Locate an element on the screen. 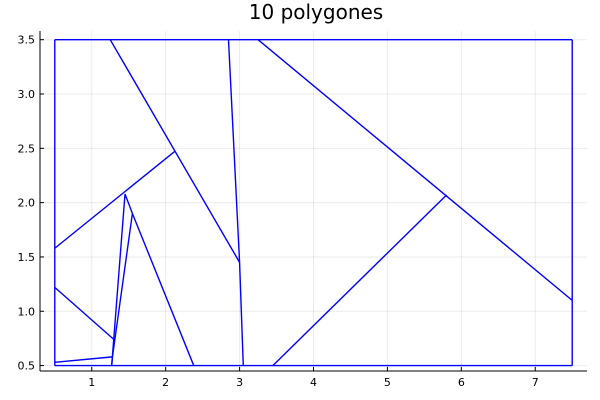  chart-title: 10 polygones is located at coordinates (316, 12).